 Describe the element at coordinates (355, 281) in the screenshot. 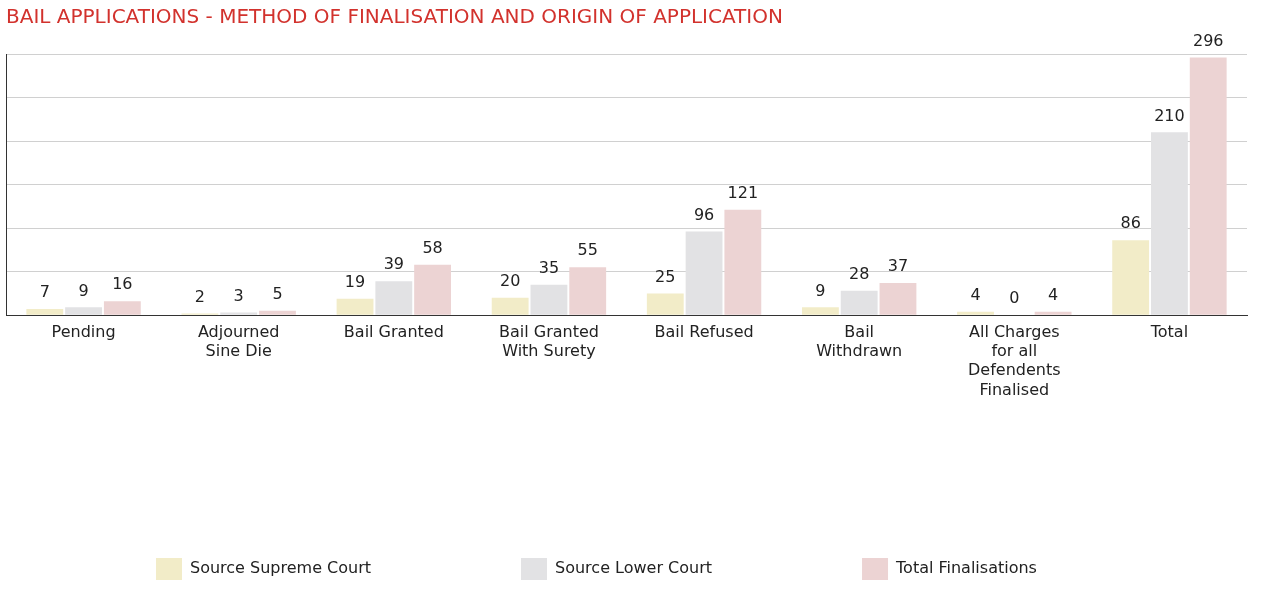

I see `data-label: 19` at that location.